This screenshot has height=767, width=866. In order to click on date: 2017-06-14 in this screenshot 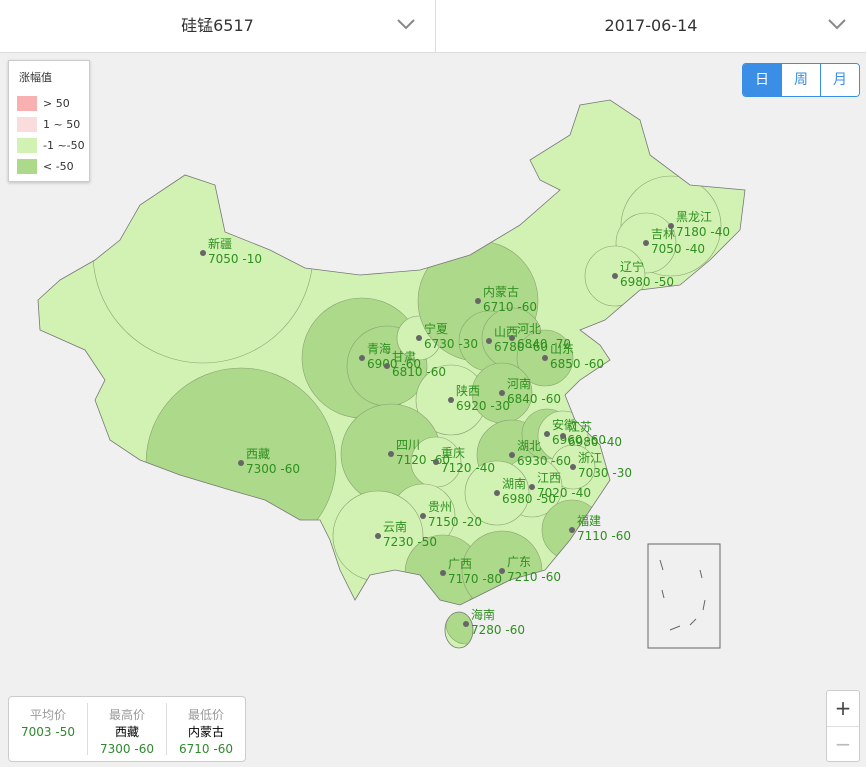, I will do `click(651, 25)`.